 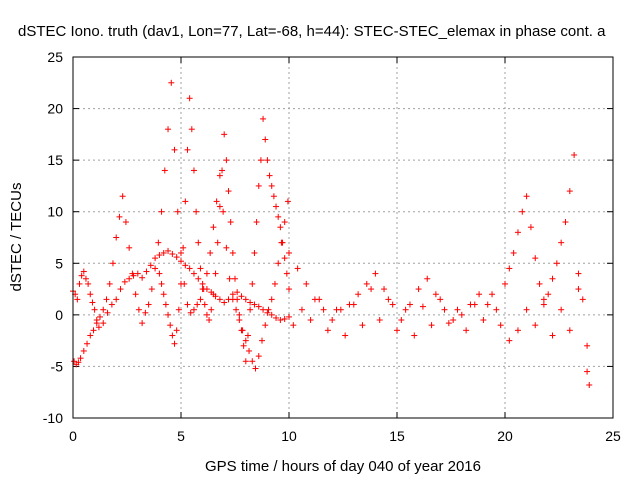 I want to click on x-axis-label: GPS time / hours of day 040 of year 2016, so click(x=343, y=466).